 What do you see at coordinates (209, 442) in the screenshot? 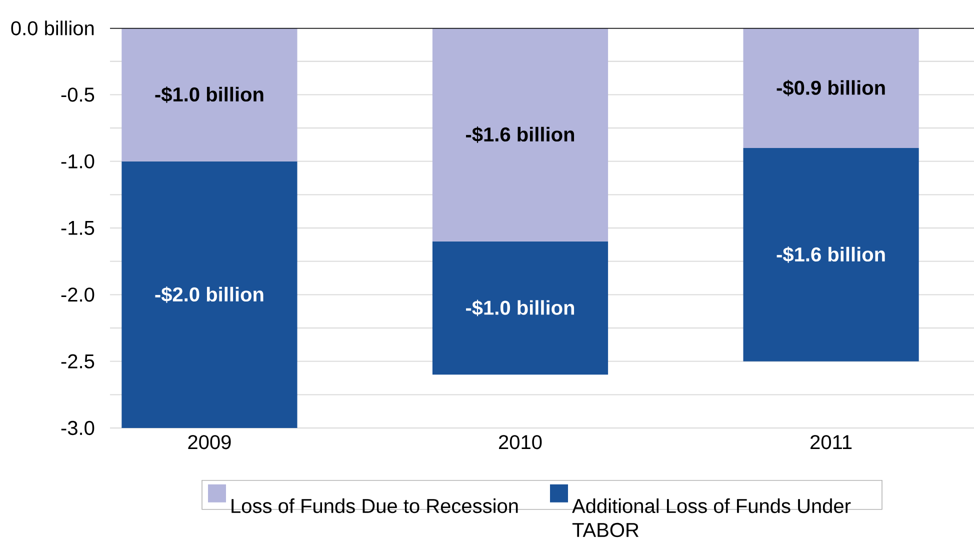
I see `x-tick-label: 2009` at bounding box center [209, 442].